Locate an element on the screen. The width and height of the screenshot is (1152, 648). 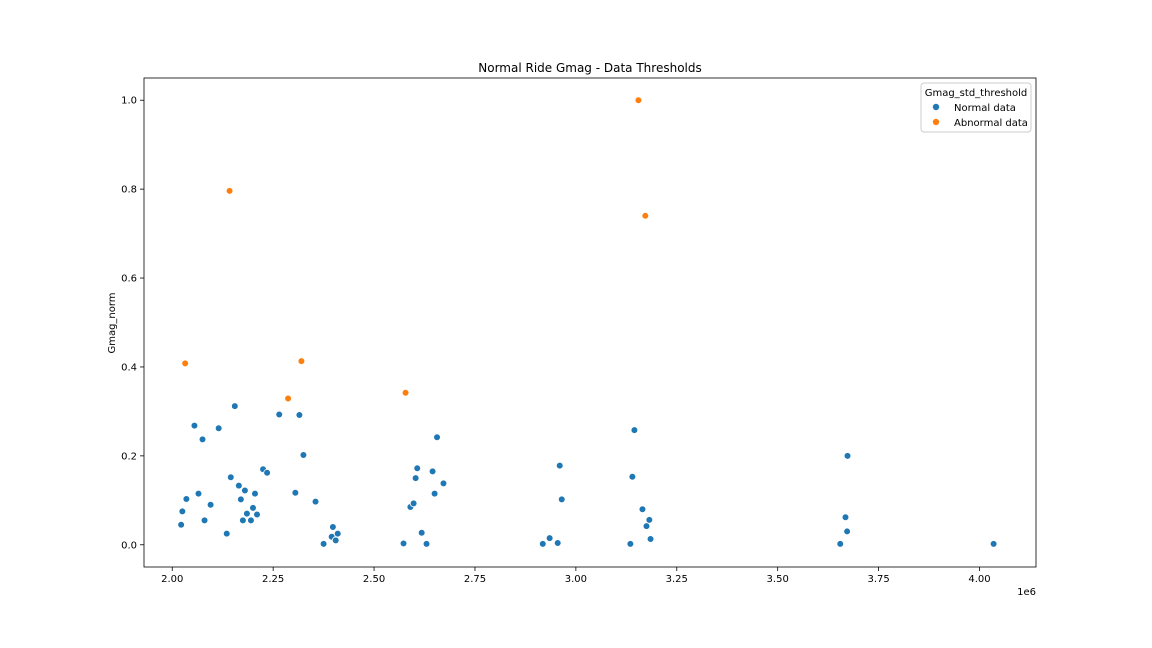
x-tick-label: 3.25 is located at coordinates (677, 579).